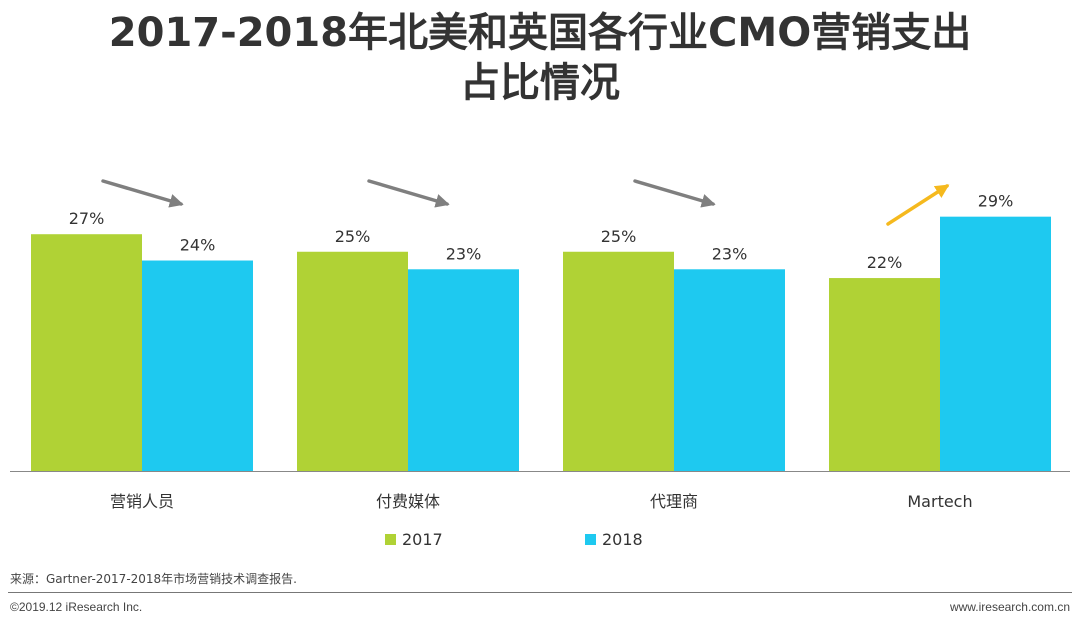 Image resolution: width=1080 pixels, height=627 pixels. Describe the element at coordinates (353, 236) in the screenshot. I see `data-label-2017-2: 25%` at that location.